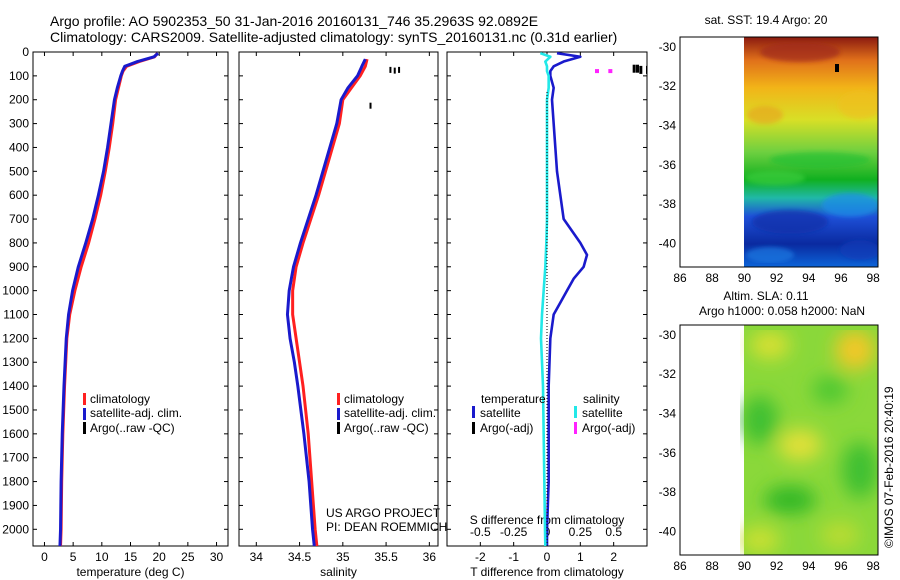 The height and width of the screenshot is (580, 900). Describe the element at coordinates (581, 532) in the screenshot. I see `top-tick-label: 0.25` at that location.